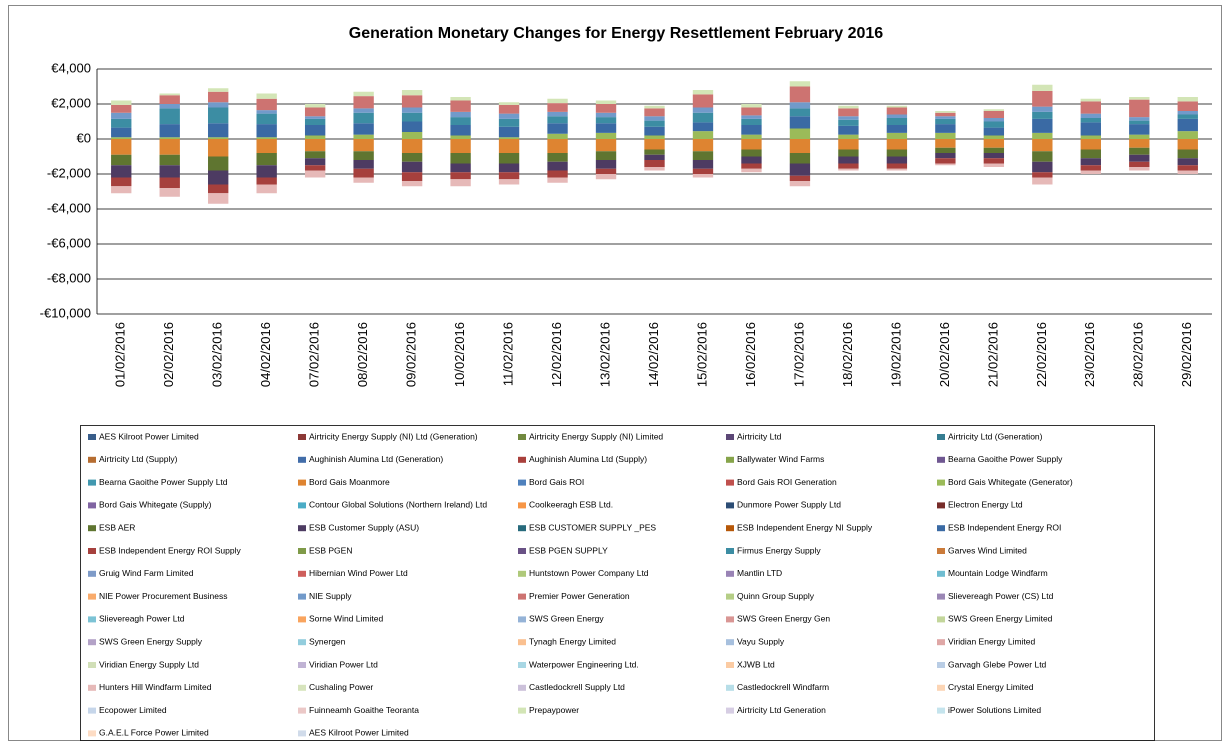  I want to click on legend-label: Viridian Energy Supply Ltd, so click(149, 664).